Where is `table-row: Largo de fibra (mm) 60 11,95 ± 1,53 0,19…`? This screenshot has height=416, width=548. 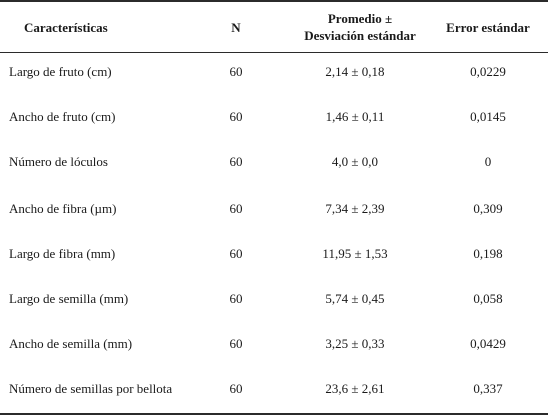
table-row: Largo de fibra (mm) 60 11,95 ± 1,53 0,19… is located at coordinates (274, 254).